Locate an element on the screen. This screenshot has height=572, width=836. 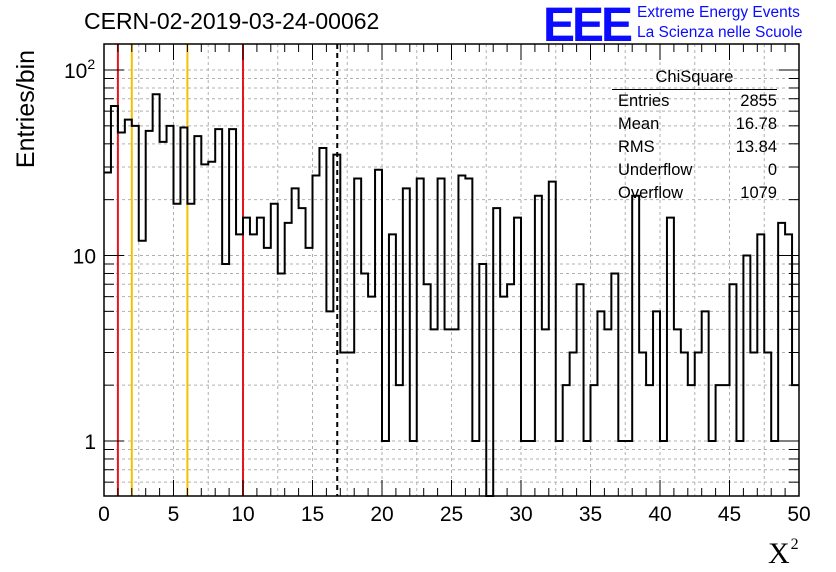
stats-row-overflow: Overflow 1079 is located at coordinates (694, 195).